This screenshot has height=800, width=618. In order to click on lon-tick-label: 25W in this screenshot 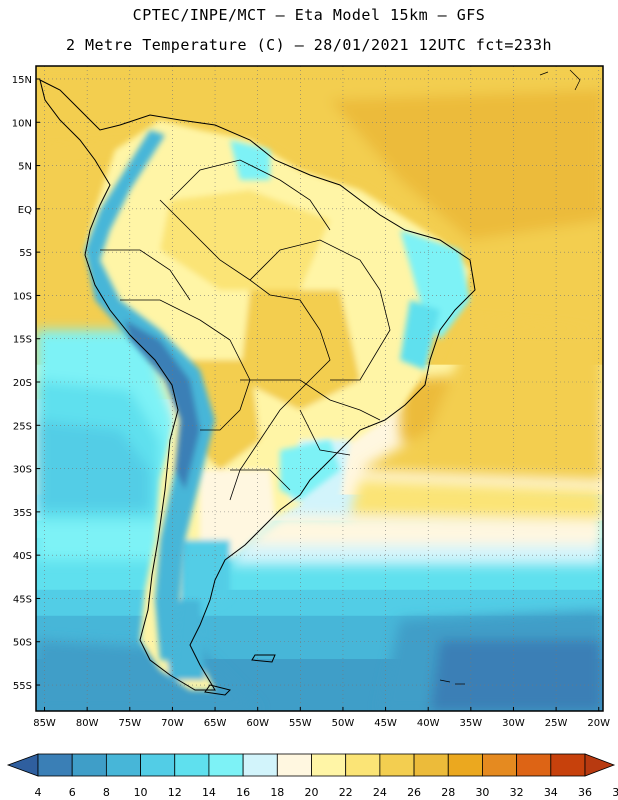, I will do `click(556, 723)`.